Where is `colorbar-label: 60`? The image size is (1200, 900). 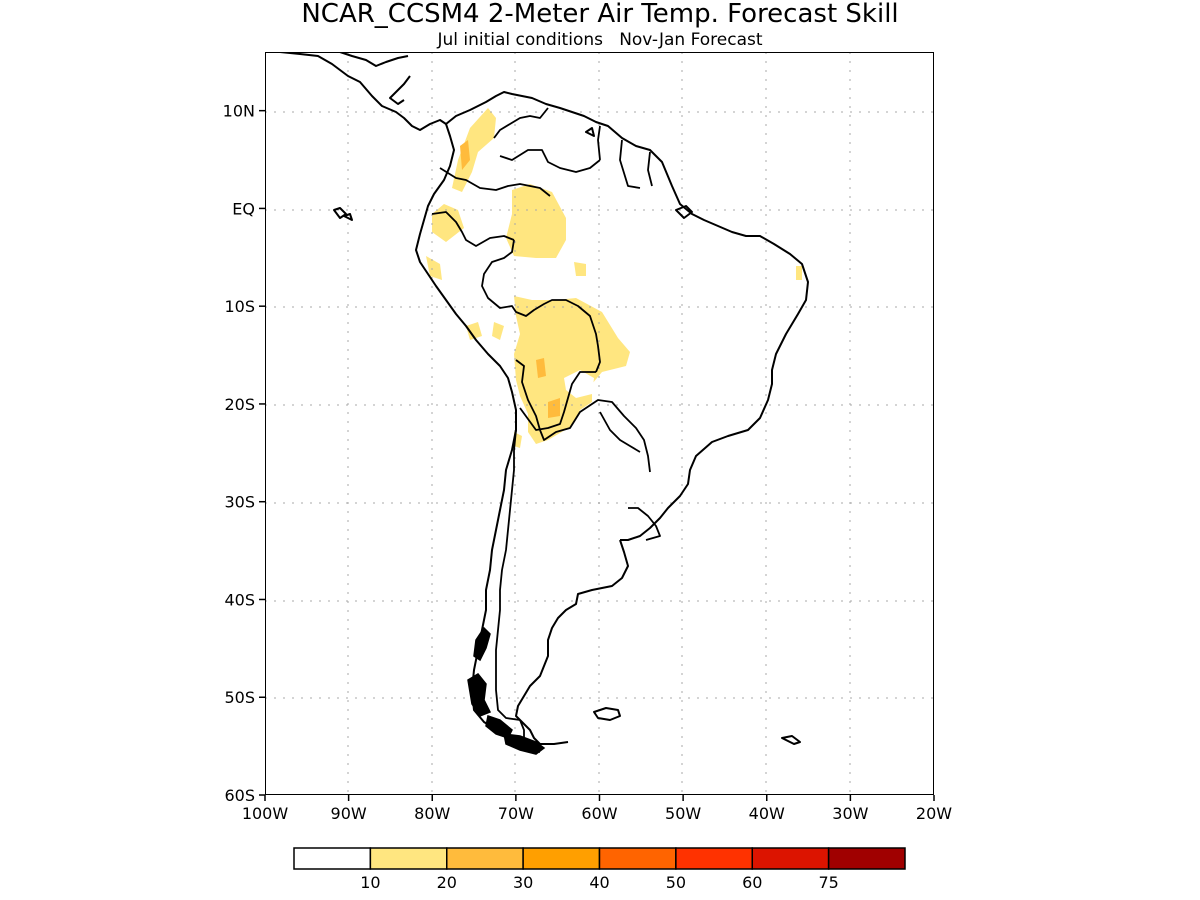 colorbar-label: 60 is located at coordinates (752, 882).